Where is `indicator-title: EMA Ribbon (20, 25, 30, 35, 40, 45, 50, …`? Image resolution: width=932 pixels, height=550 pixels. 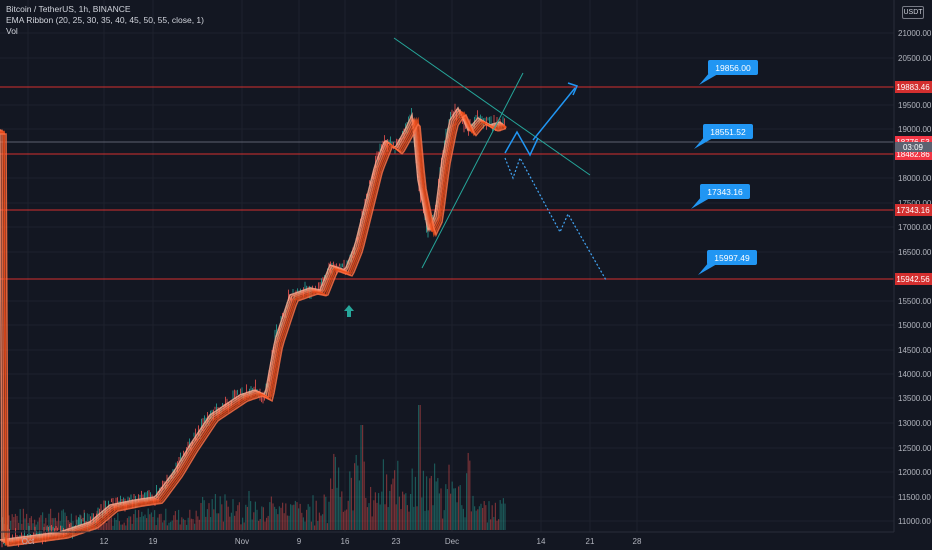 indicator-title: EMA Ribbon (20, 25, 30, 35, 40, 45, 50, … is located at coordinates (105, 20).